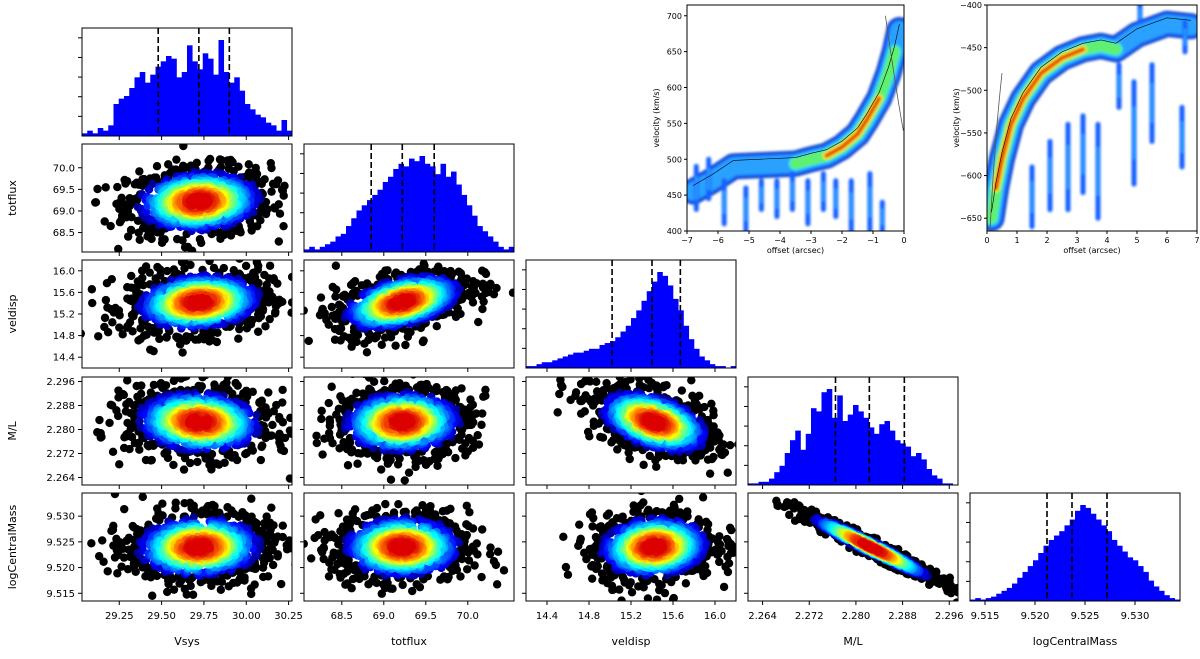 The image size is (1200, 659). I want to click on histogram-logCentralMass, so click(1073, 547).